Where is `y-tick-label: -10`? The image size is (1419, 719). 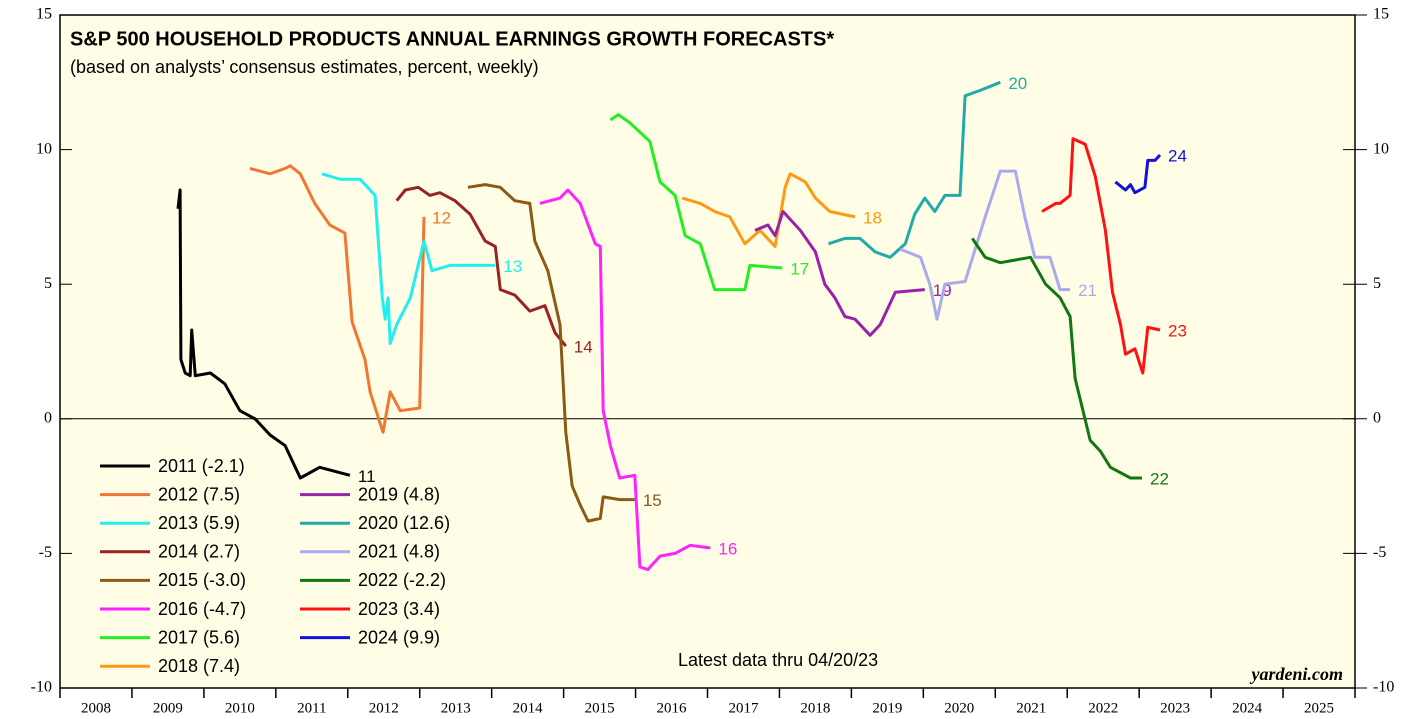 y-tick-label: -10 is located at coordinates (41, 687).